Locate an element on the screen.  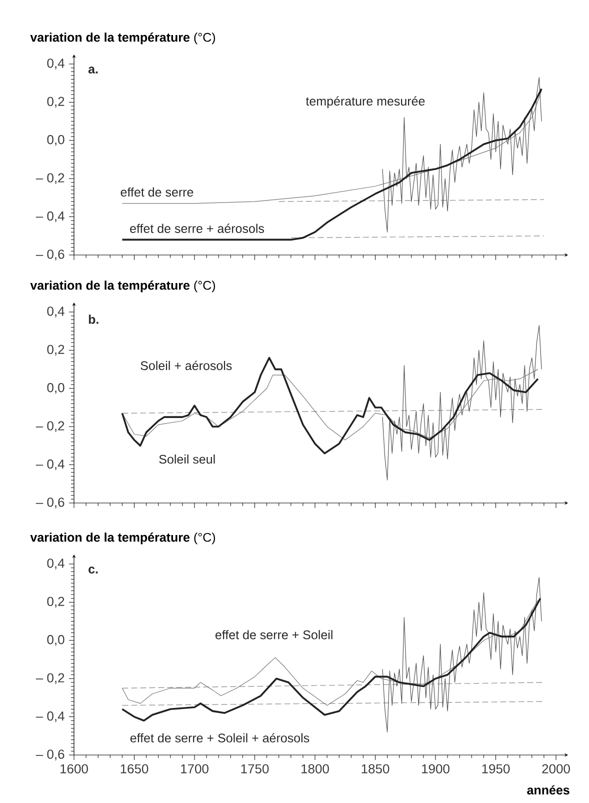
x-tick-label: 1850 is located at coordinates (376, 769).